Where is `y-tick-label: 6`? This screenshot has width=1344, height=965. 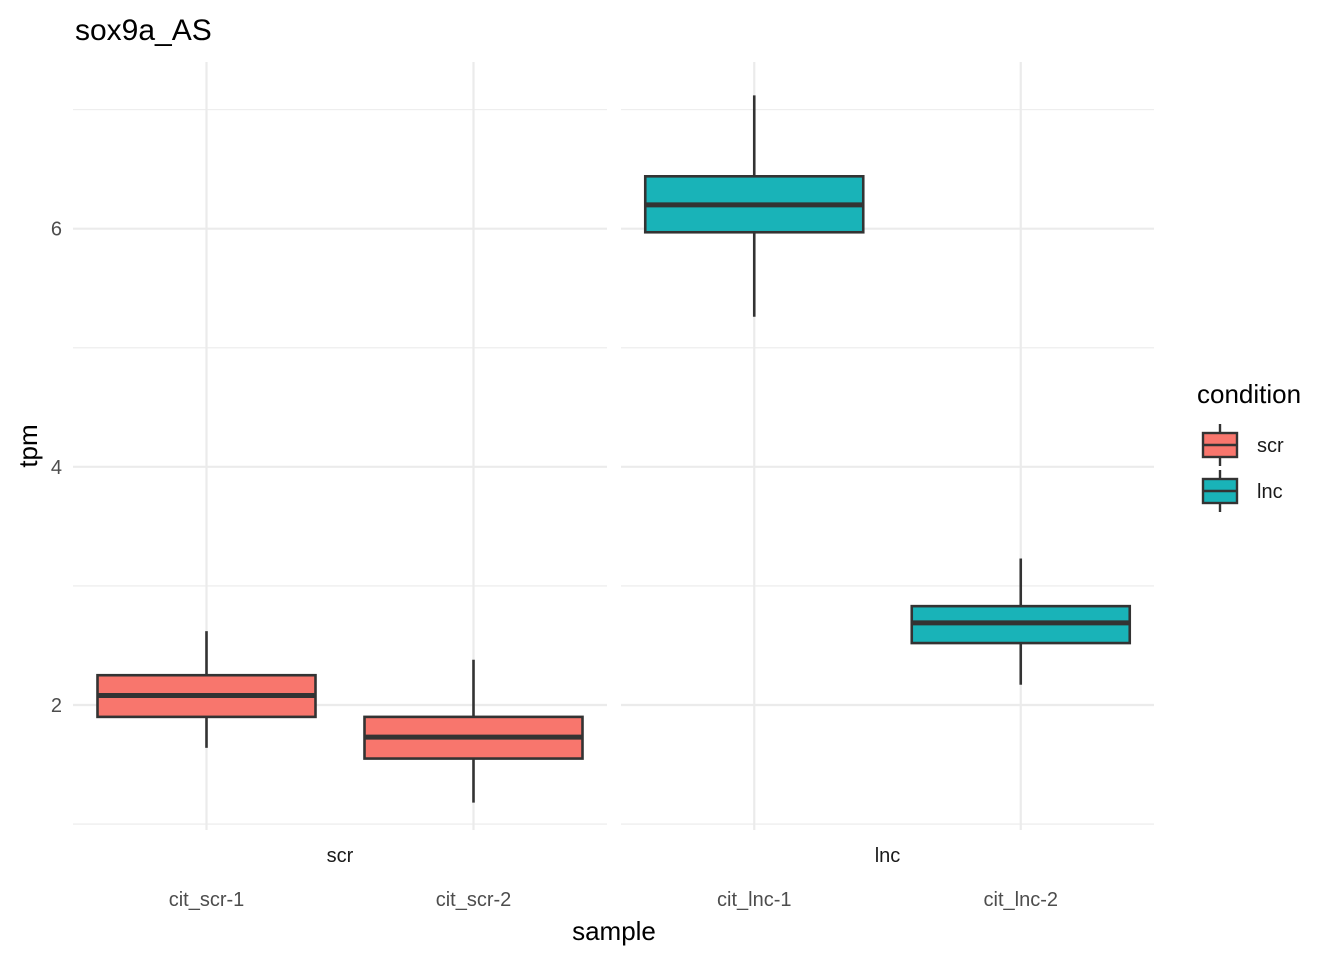 y-tick-label: 6 is located at coordinates (56, 230).